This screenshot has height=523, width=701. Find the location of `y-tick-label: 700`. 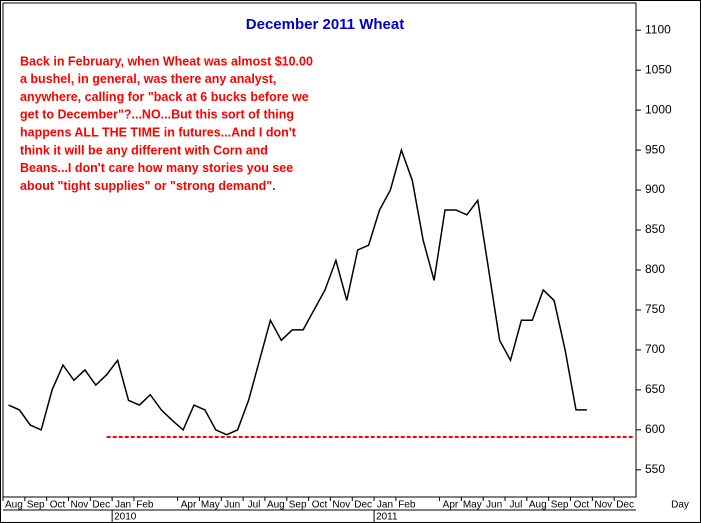

y-tick-label: 700 is located at coordinates (655, 349).